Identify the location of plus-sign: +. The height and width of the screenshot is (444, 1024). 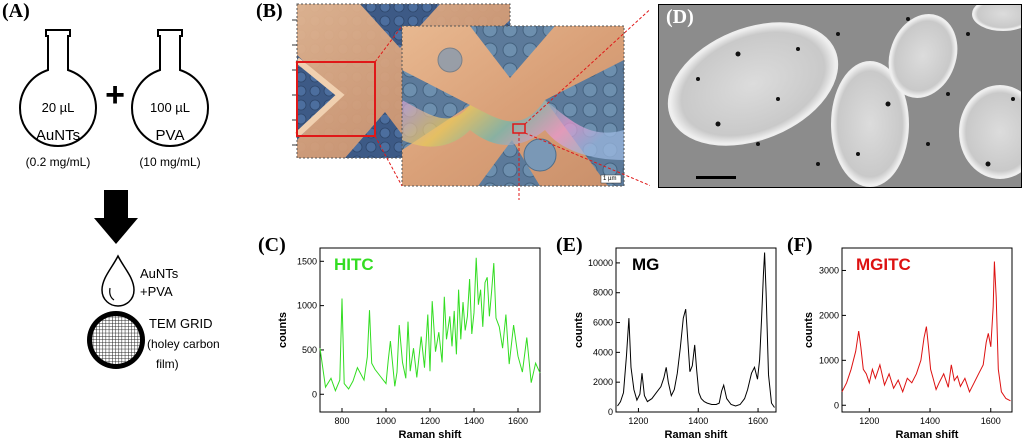
(115, 95).